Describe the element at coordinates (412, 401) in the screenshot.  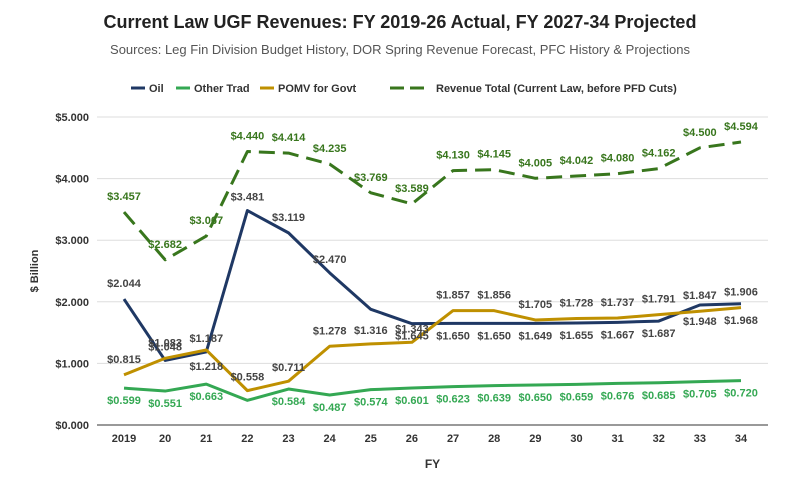
I see `data-label: $0.601` at that location.